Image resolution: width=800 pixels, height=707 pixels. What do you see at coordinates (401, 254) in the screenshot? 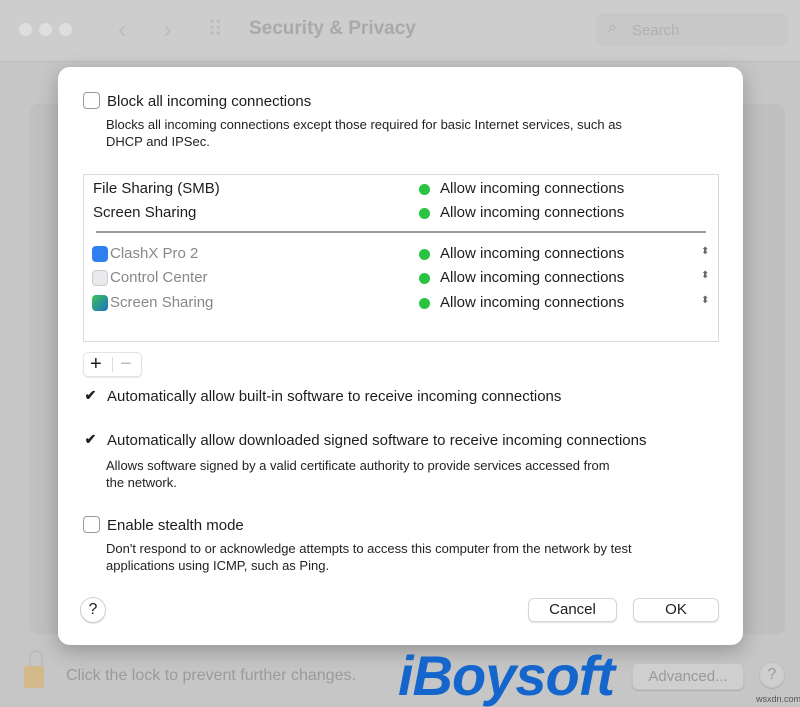
I see `app-row: ClashX Pro 2 Allow incoming connections ⬍` at bounding box center [401, 254].